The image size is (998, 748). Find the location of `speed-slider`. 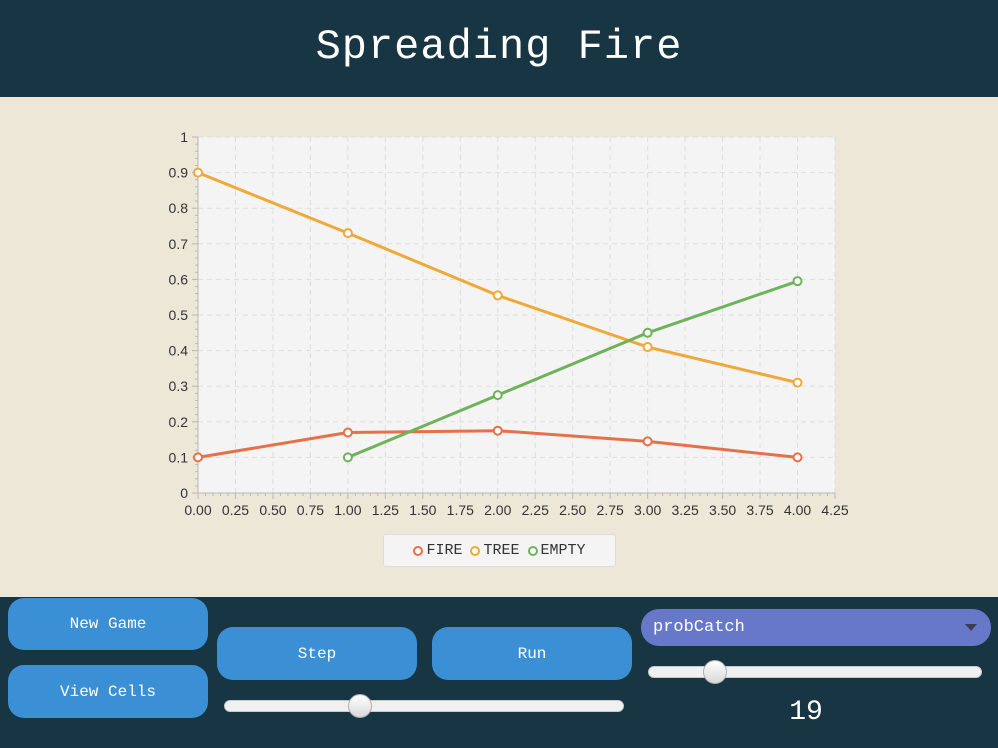

speed-slider is located at coordinates (424, 706).